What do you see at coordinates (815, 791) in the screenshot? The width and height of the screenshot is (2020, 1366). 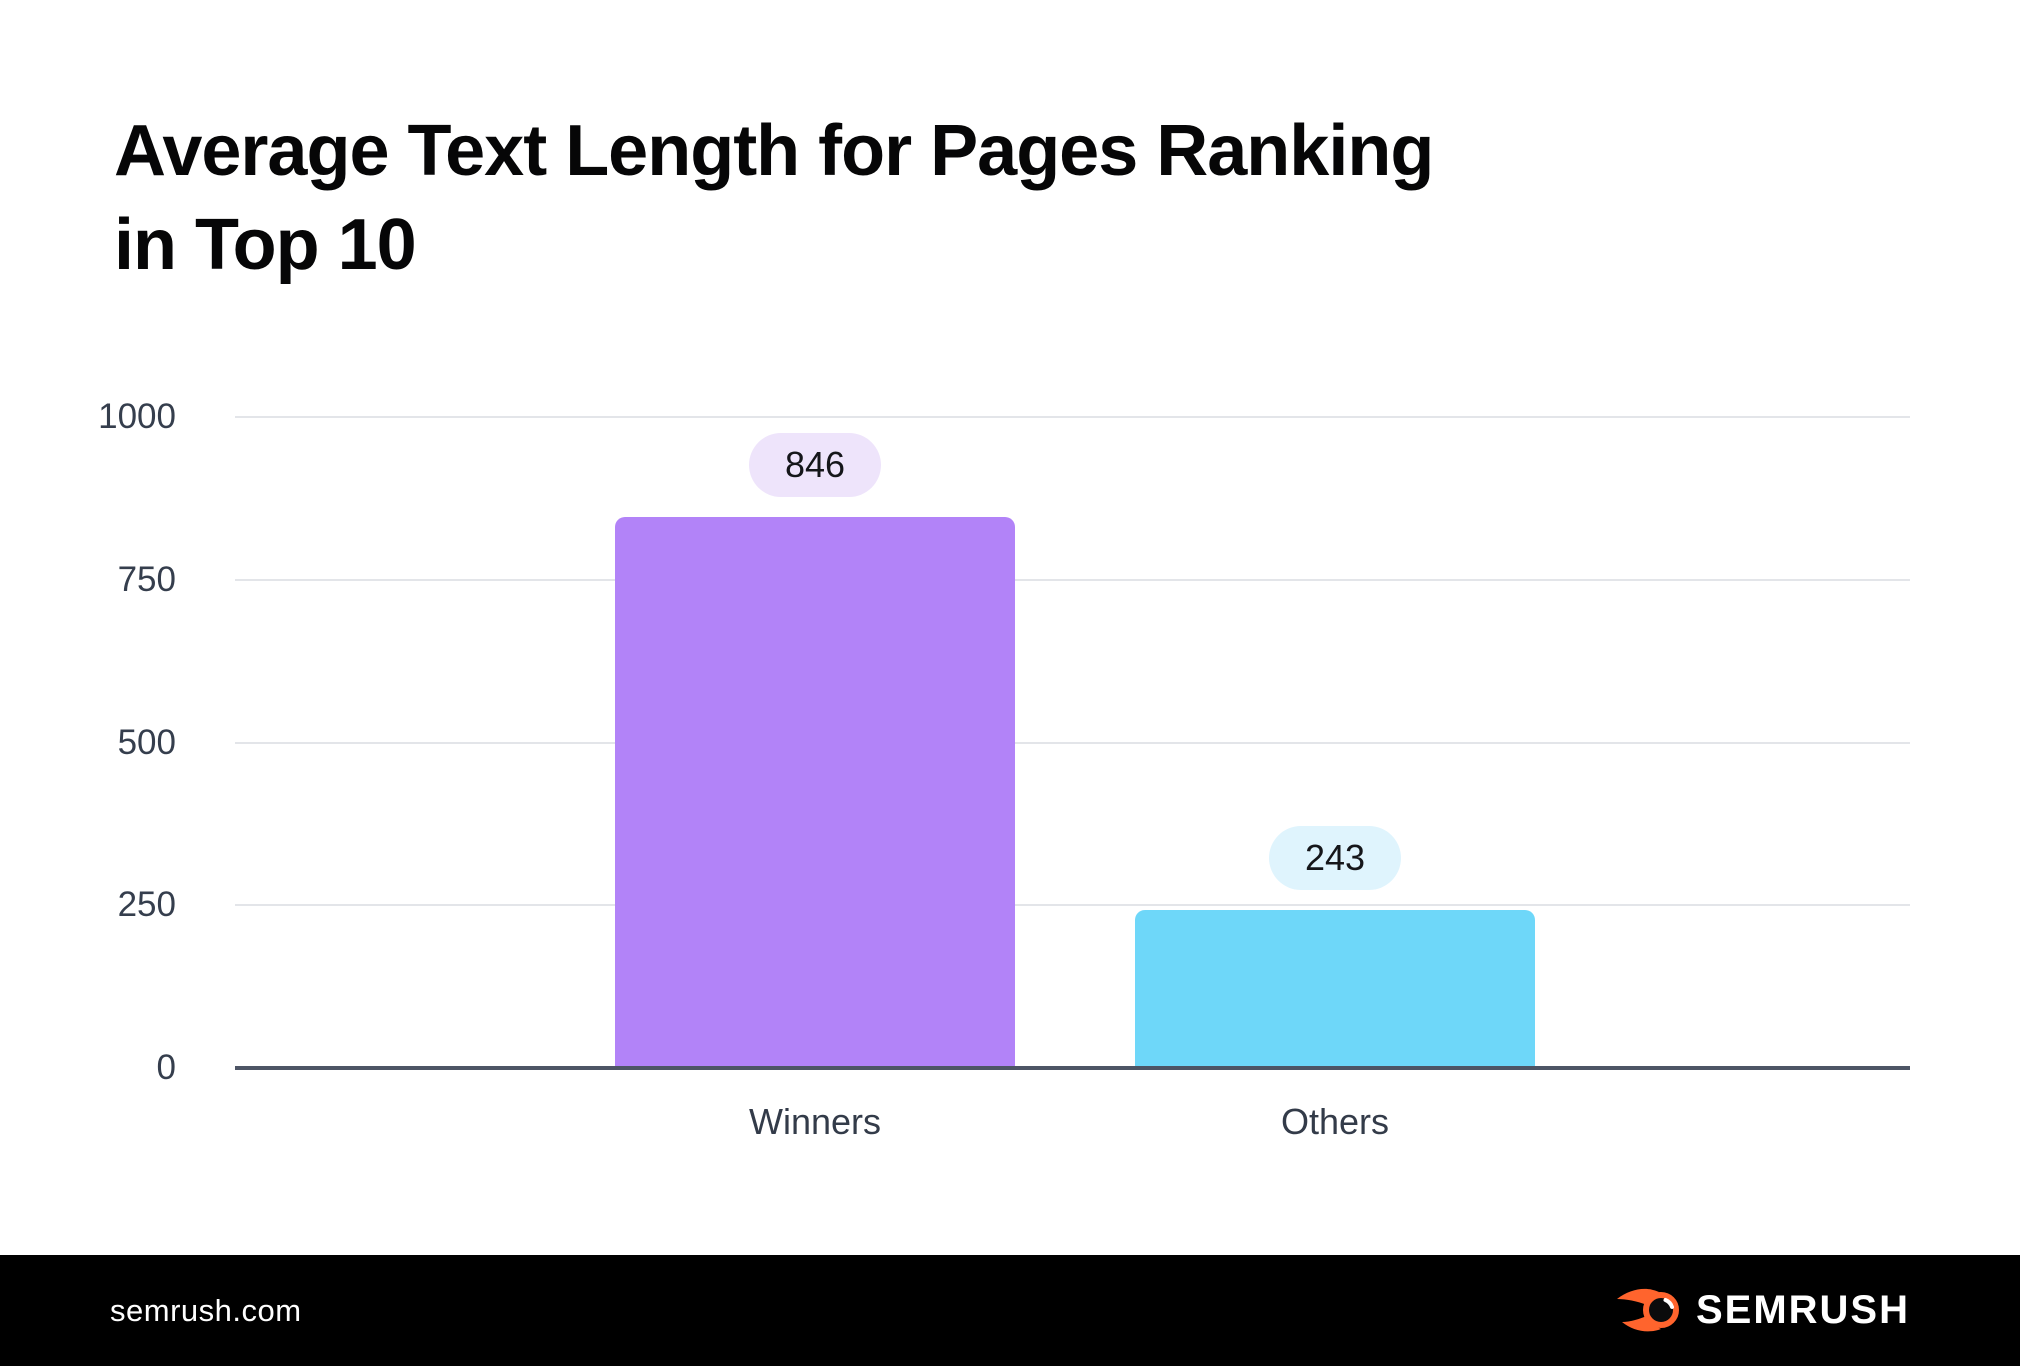 I see `bar-winners` at bounding box center [815, 791].